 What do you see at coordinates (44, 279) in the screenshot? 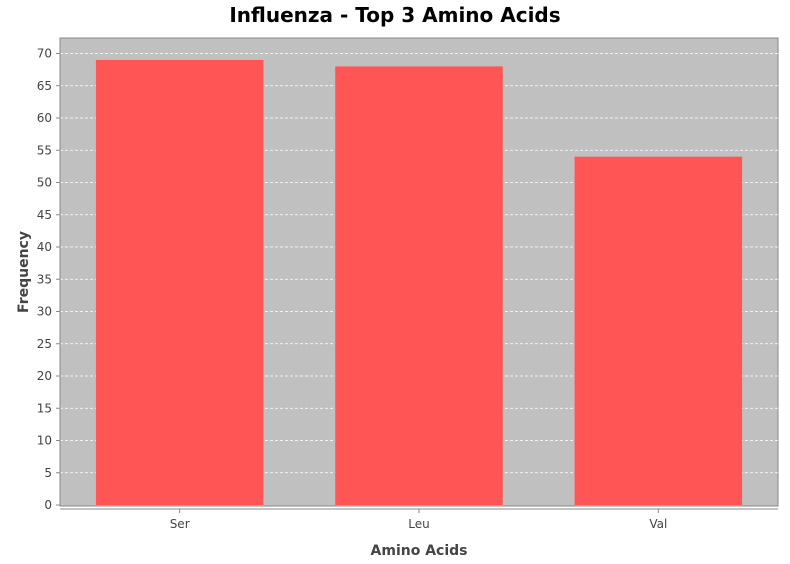
I see `y-tick-label: 35` at bounding box center [44, 279].